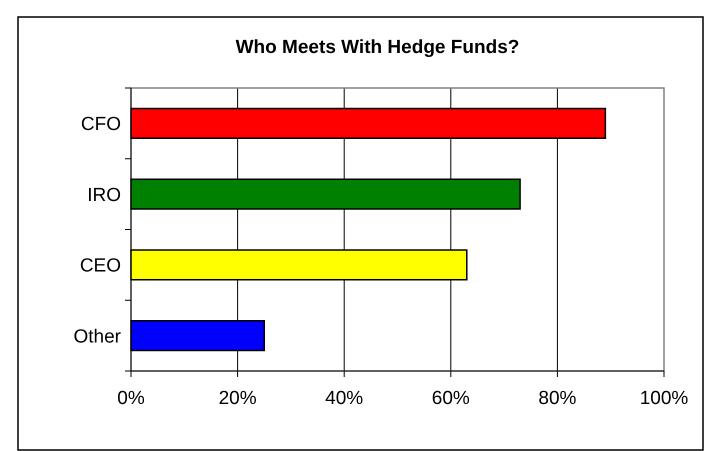 The width and height of the screenshot is (704, 451). Describe the element at coordinates (557, 398) in the screenshot. I see `x-tick-label: 80%` at that location.